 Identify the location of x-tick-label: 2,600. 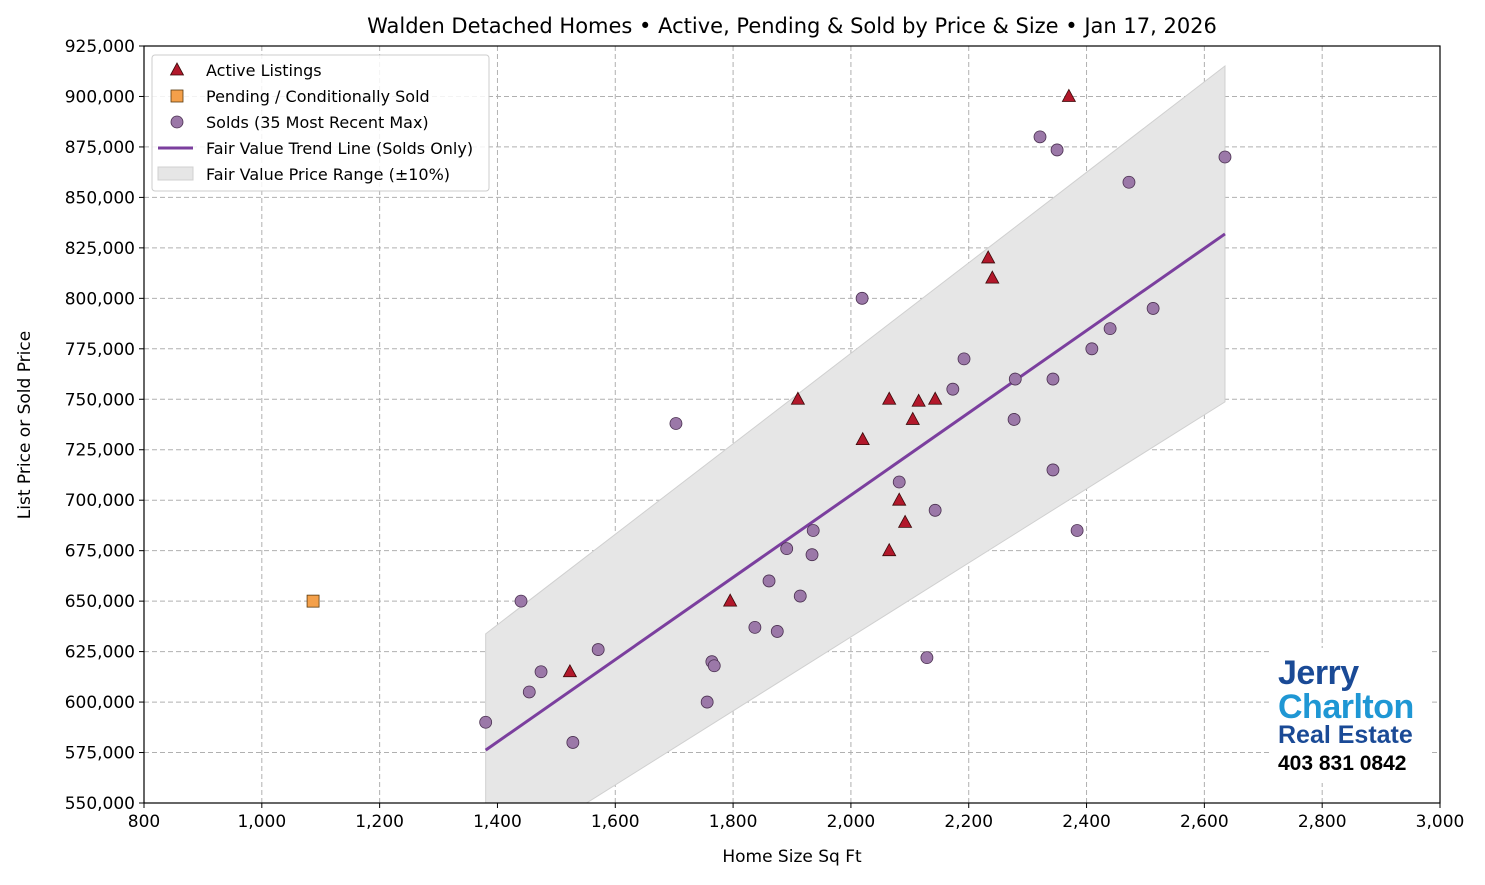
(1204, 822).